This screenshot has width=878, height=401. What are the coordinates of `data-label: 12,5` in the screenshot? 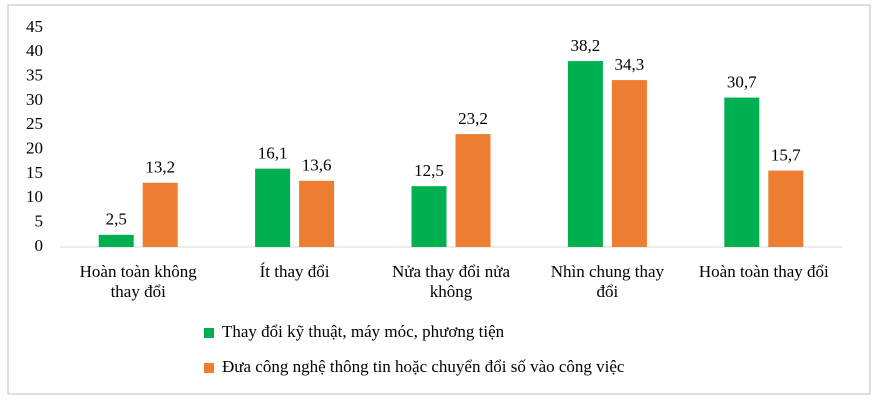 It's located at (429, 170).